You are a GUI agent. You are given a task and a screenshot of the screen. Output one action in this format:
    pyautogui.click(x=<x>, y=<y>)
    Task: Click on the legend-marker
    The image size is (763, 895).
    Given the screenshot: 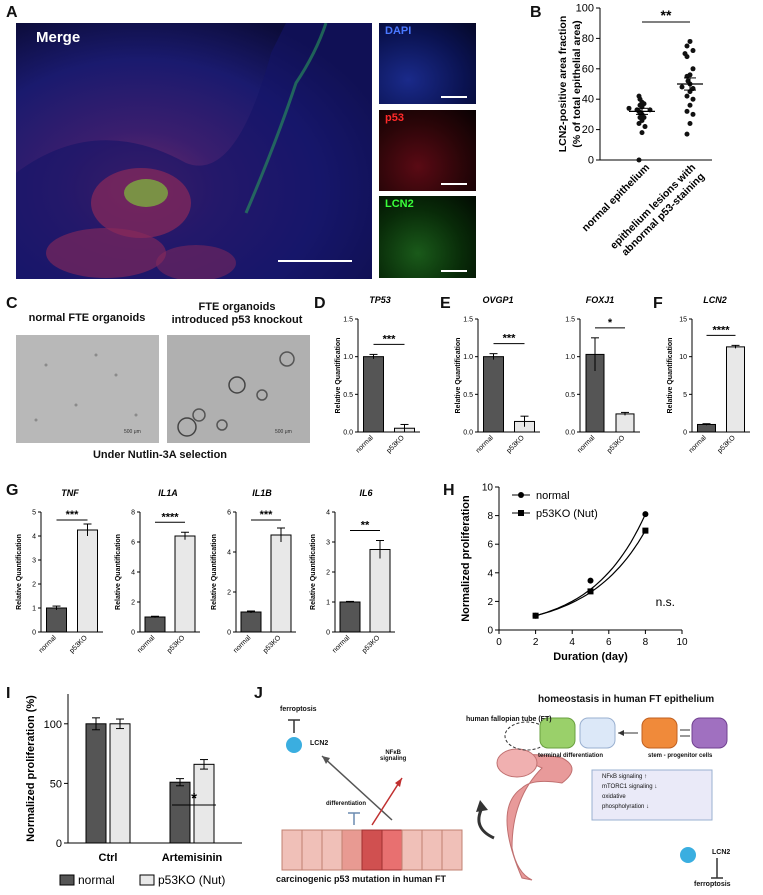 What is the action you would take?
    pyautogui.click(x=521, y=495)
    